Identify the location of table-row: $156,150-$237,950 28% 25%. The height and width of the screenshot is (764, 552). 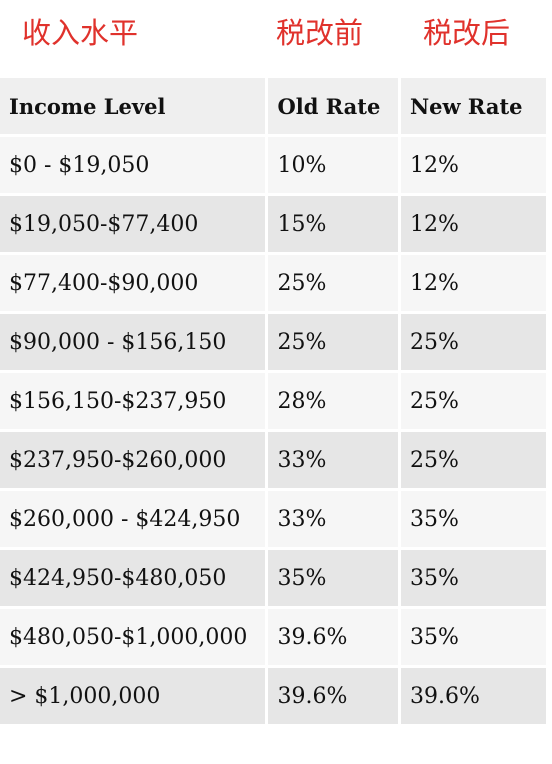
(273, 401).